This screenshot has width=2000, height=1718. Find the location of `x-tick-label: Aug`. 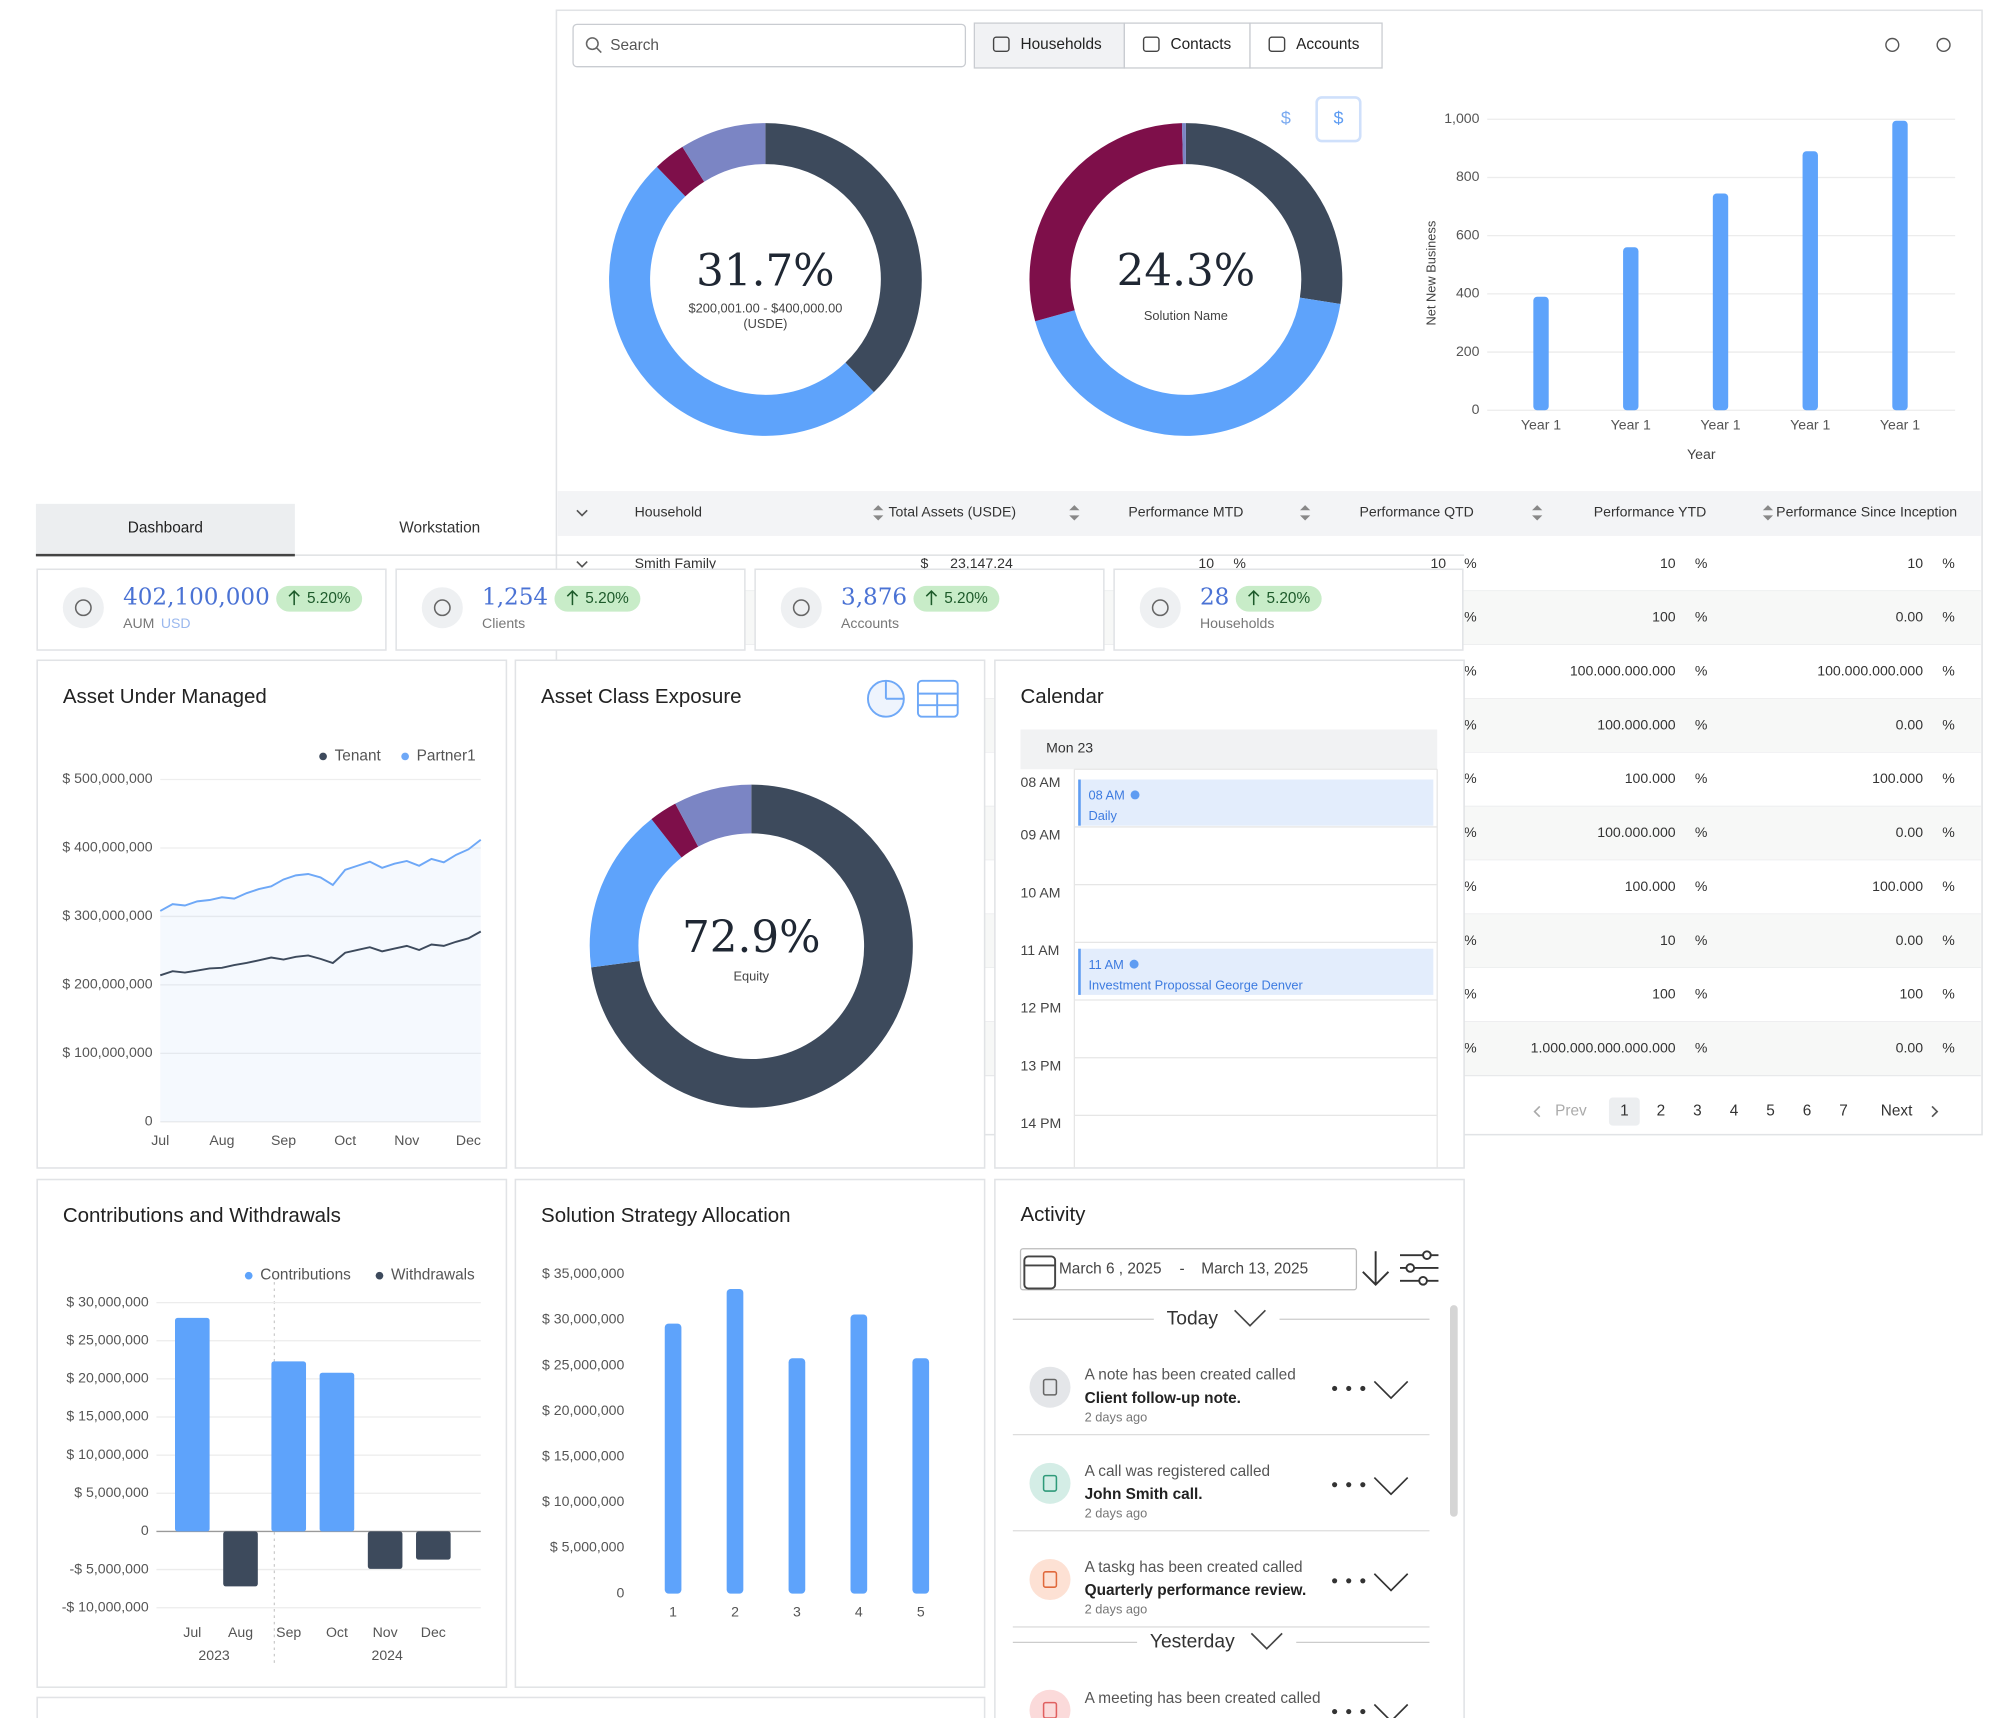

x-tick-label: Aug is located at coordinates (240, 1632).